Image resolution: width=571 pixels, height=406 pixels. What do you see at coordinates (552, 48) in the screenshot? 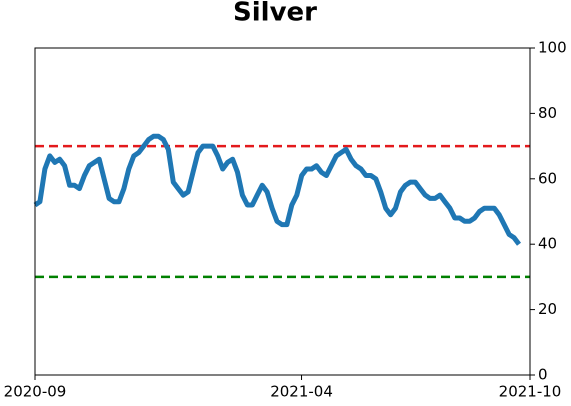
I see `y-tick-label: 100` at bounding box center [552, 48].